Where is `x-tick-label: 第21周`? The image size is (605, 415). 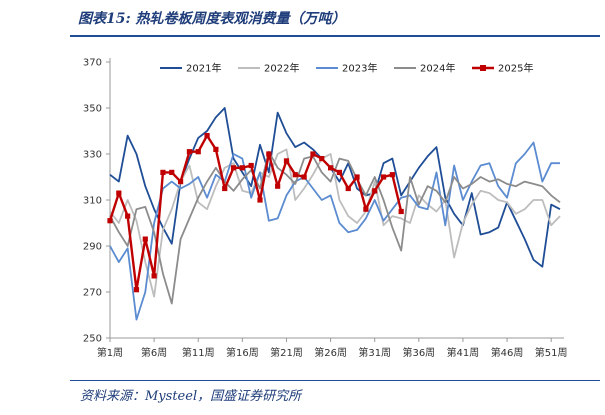
x-tick-label: 第21周 is located at coordinates (286, 352).